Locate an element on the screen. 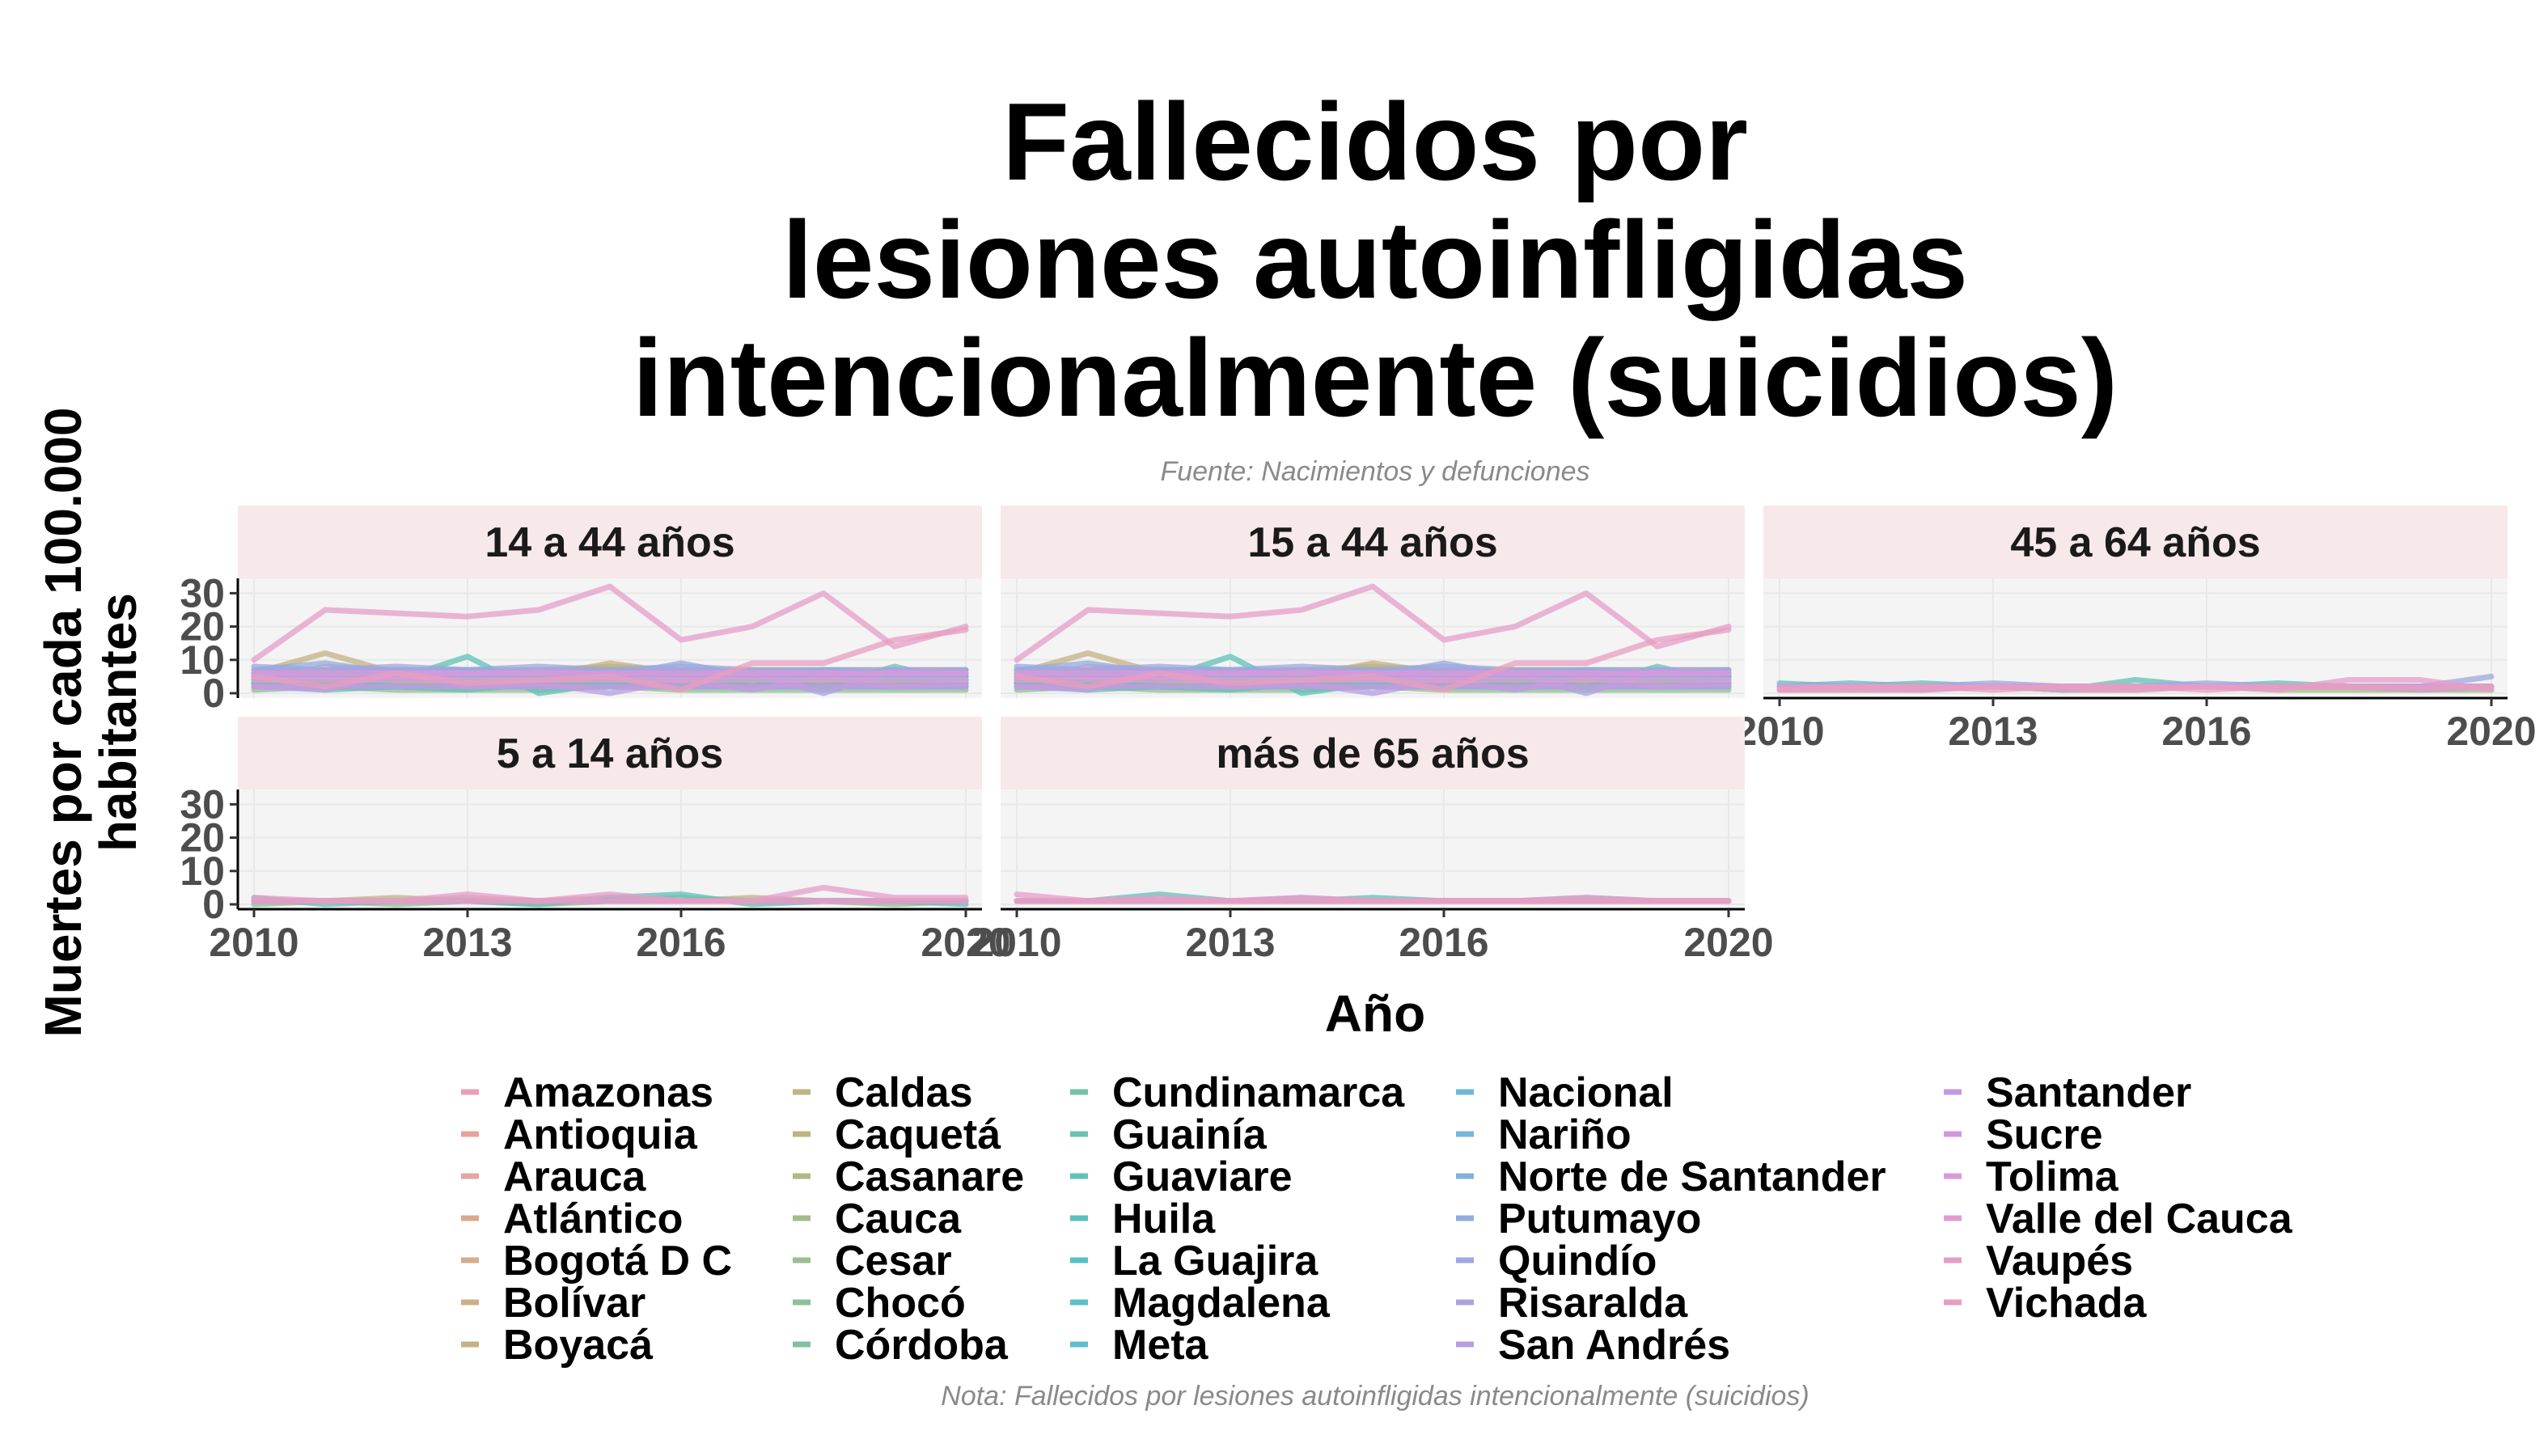 The height and width of the screenshot is (1456, 2548). legend-item-huila: Huila is located at coordinates (1143, 1219).